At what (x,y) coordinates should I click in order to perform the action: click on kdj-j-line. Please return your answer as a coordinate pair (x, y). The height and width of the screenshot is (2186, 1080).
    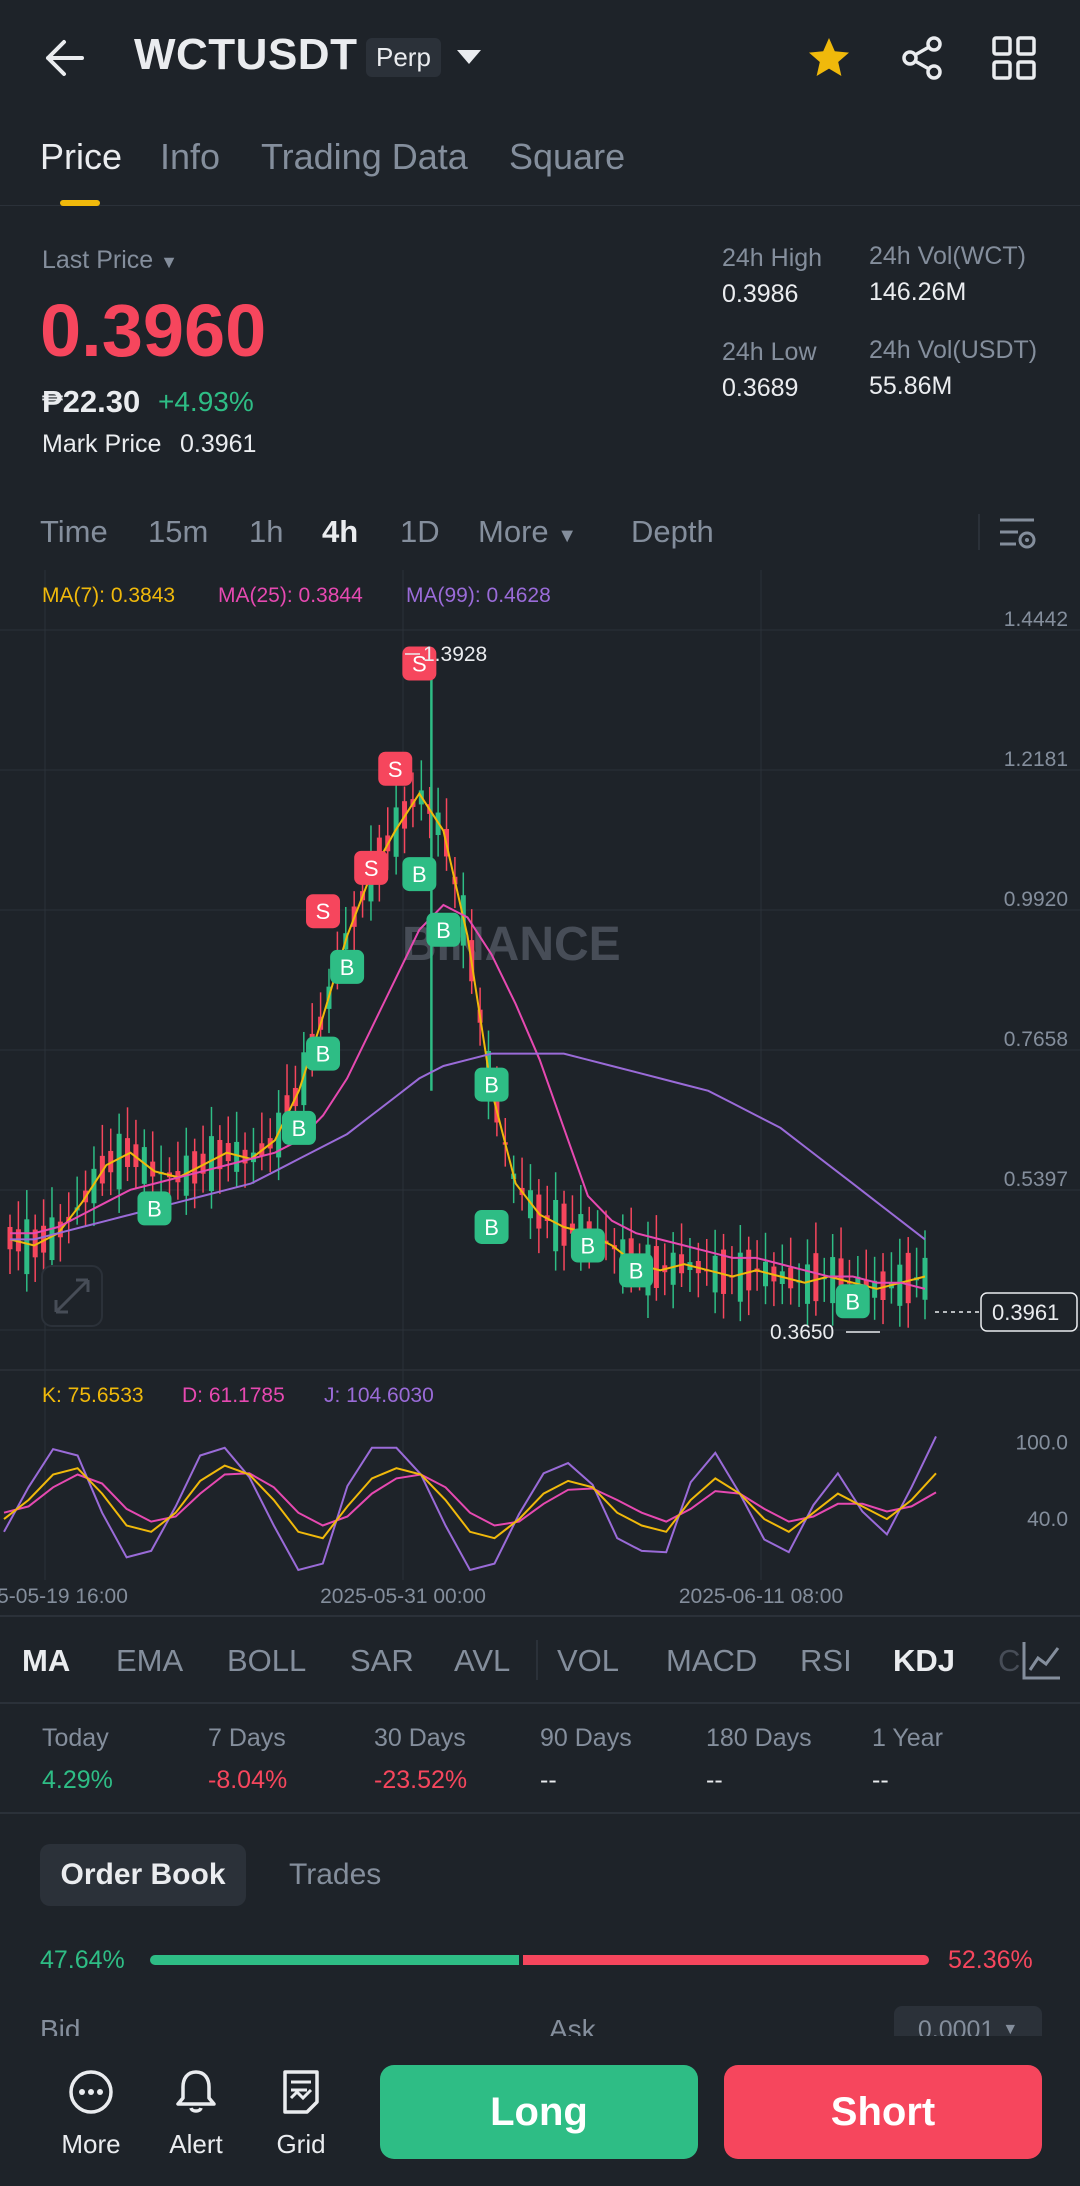
    Looking at the image, I should click on (470, 1503).